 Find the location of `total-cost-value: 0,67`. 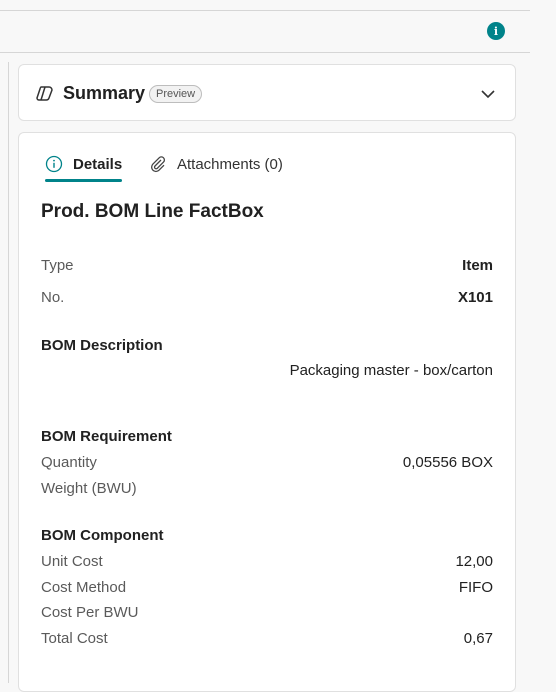

total-cost-value: 0,67 is located at coordinates (478, 638).